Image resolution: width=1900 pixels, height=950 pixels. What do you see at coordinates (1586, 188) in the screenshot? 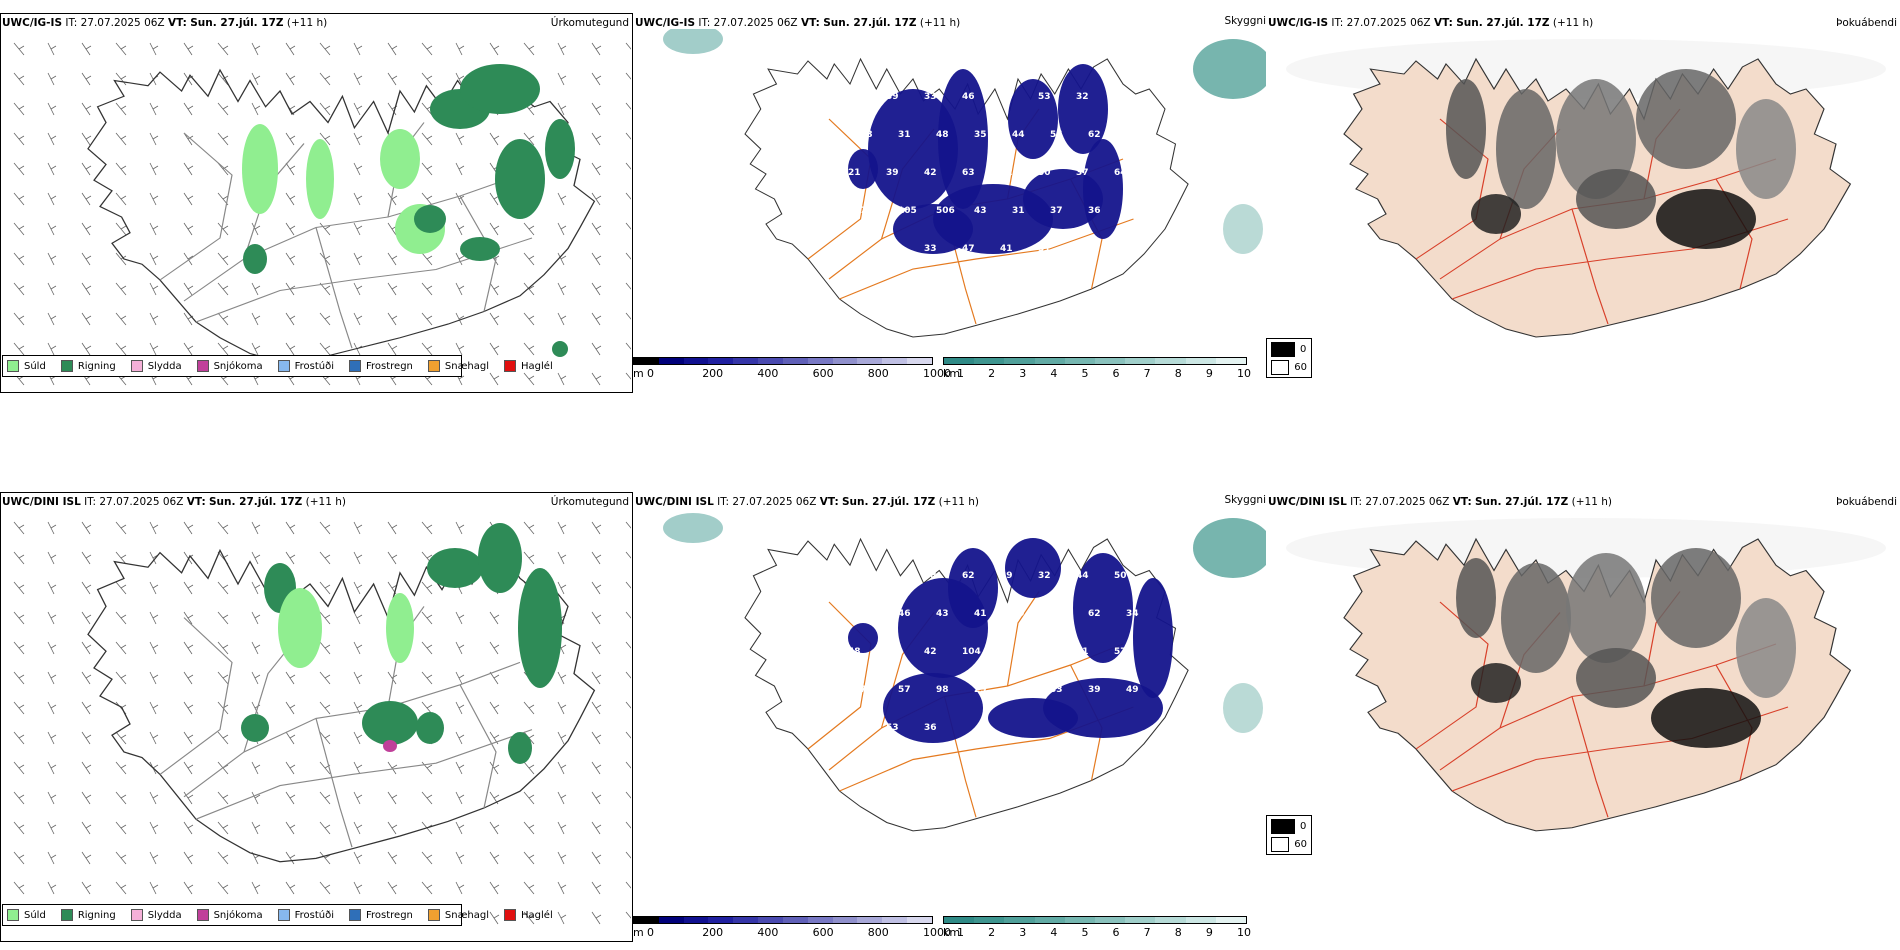
I see `fog-map-row1` at bounding box center [1586, 188].